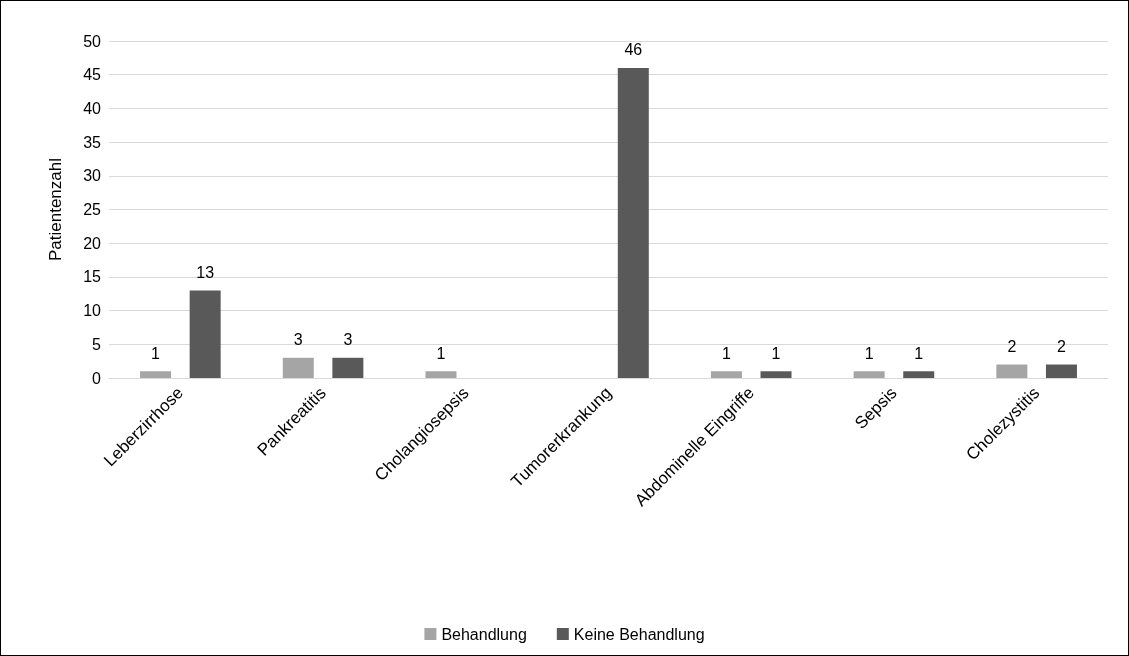 This screenshot has height=656, width=1129. Describe the element at coordinates (55, 209) in the screenshot. I see `y-axis-title: Patientenzahl` at that location.